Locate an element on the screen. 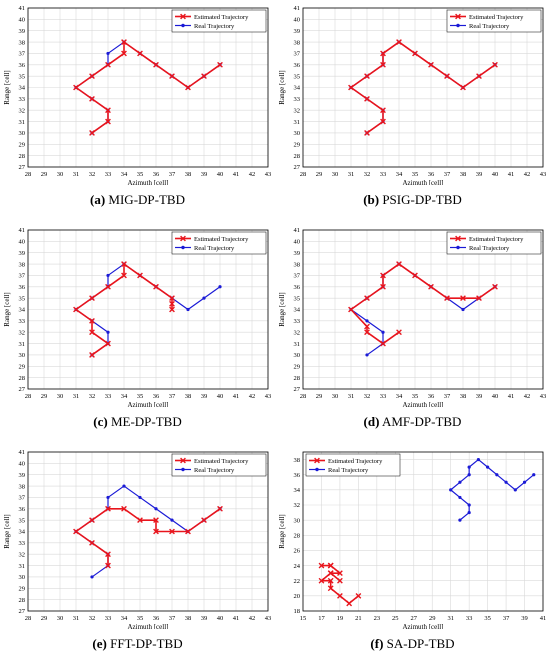 This screenshot has height=657, width=550. caption-d: (d) AMF-DP-TBD is located at coordinates (412, 422).